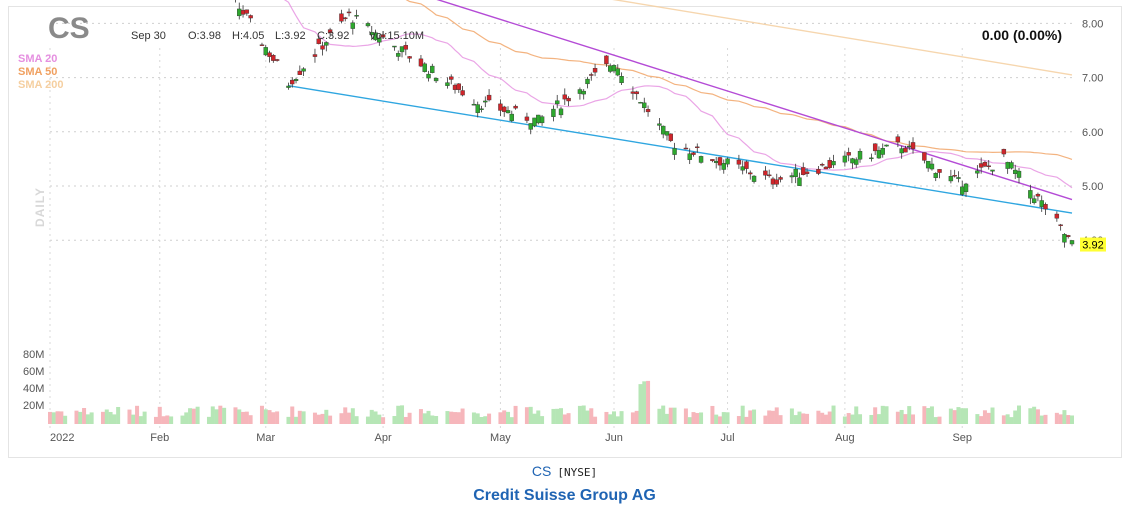  I want to click on footer-symbol-link: CS, so click(541, 471).